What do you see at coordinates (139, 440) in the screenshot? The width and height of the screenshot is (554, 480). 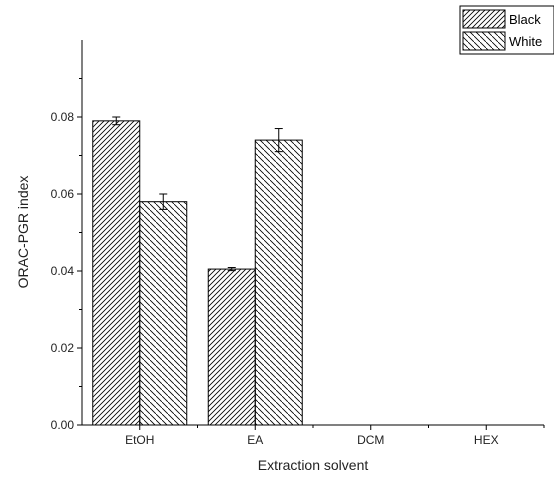 I see `x-tick-label: EtOH` at bounding box center [139, 440].